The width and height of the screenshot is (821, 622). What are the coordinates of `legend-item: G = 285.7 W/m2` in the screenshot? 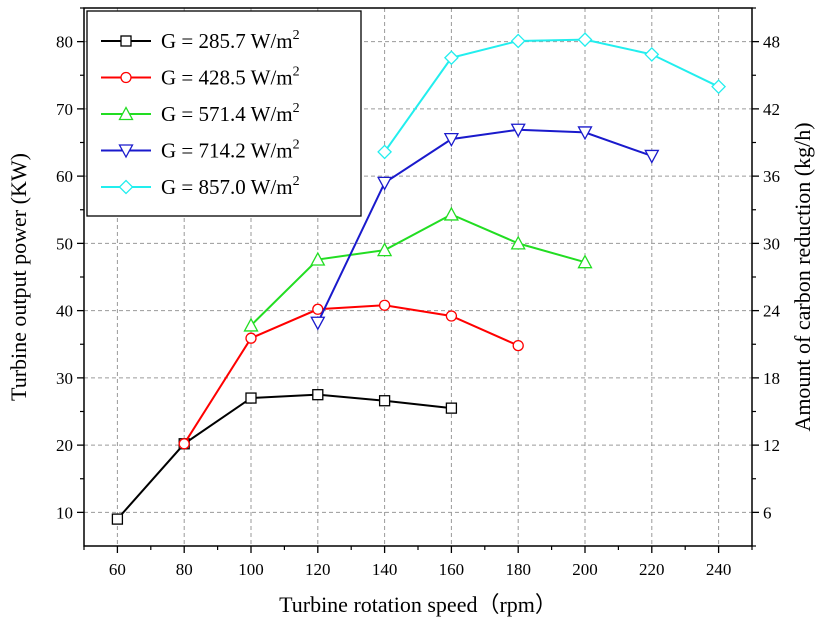 It's located at (200, 40).